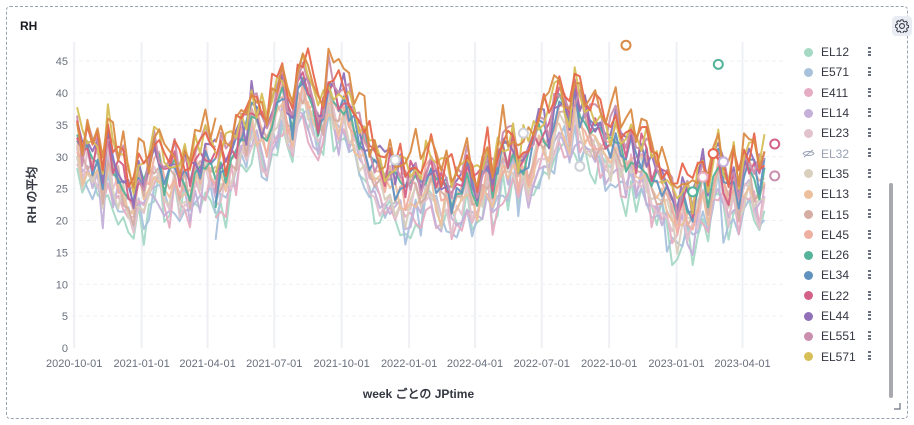  Describe the element at coordinates (29, 26) in the screenshot. I see `panel-title: RH` at that location.